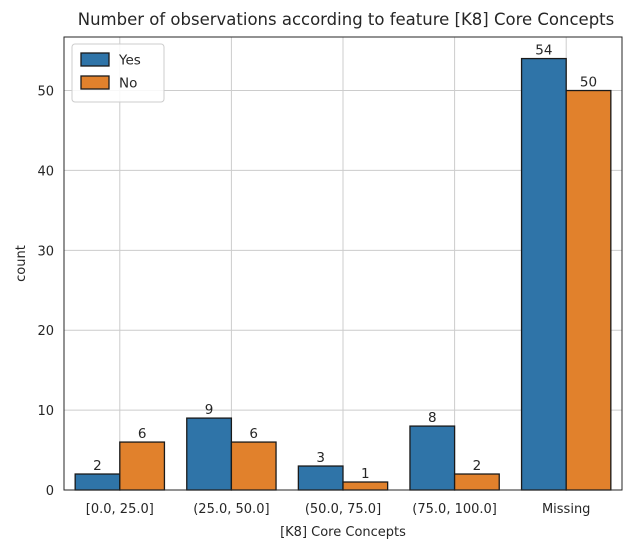 This screenshot has height=550, width=642. Describe the element at coordinates (95, 82) in the screenshot. I see `legend-swatch-no` at that location.